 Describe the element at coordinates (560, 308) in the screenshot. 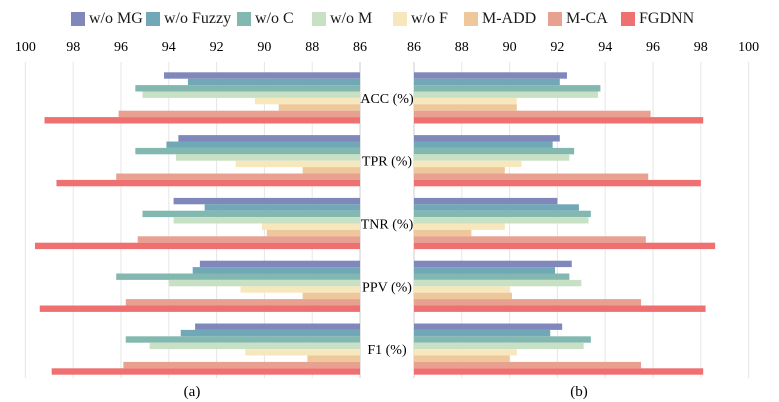

I see `bar-fgdnn-ppv-b` at that location.